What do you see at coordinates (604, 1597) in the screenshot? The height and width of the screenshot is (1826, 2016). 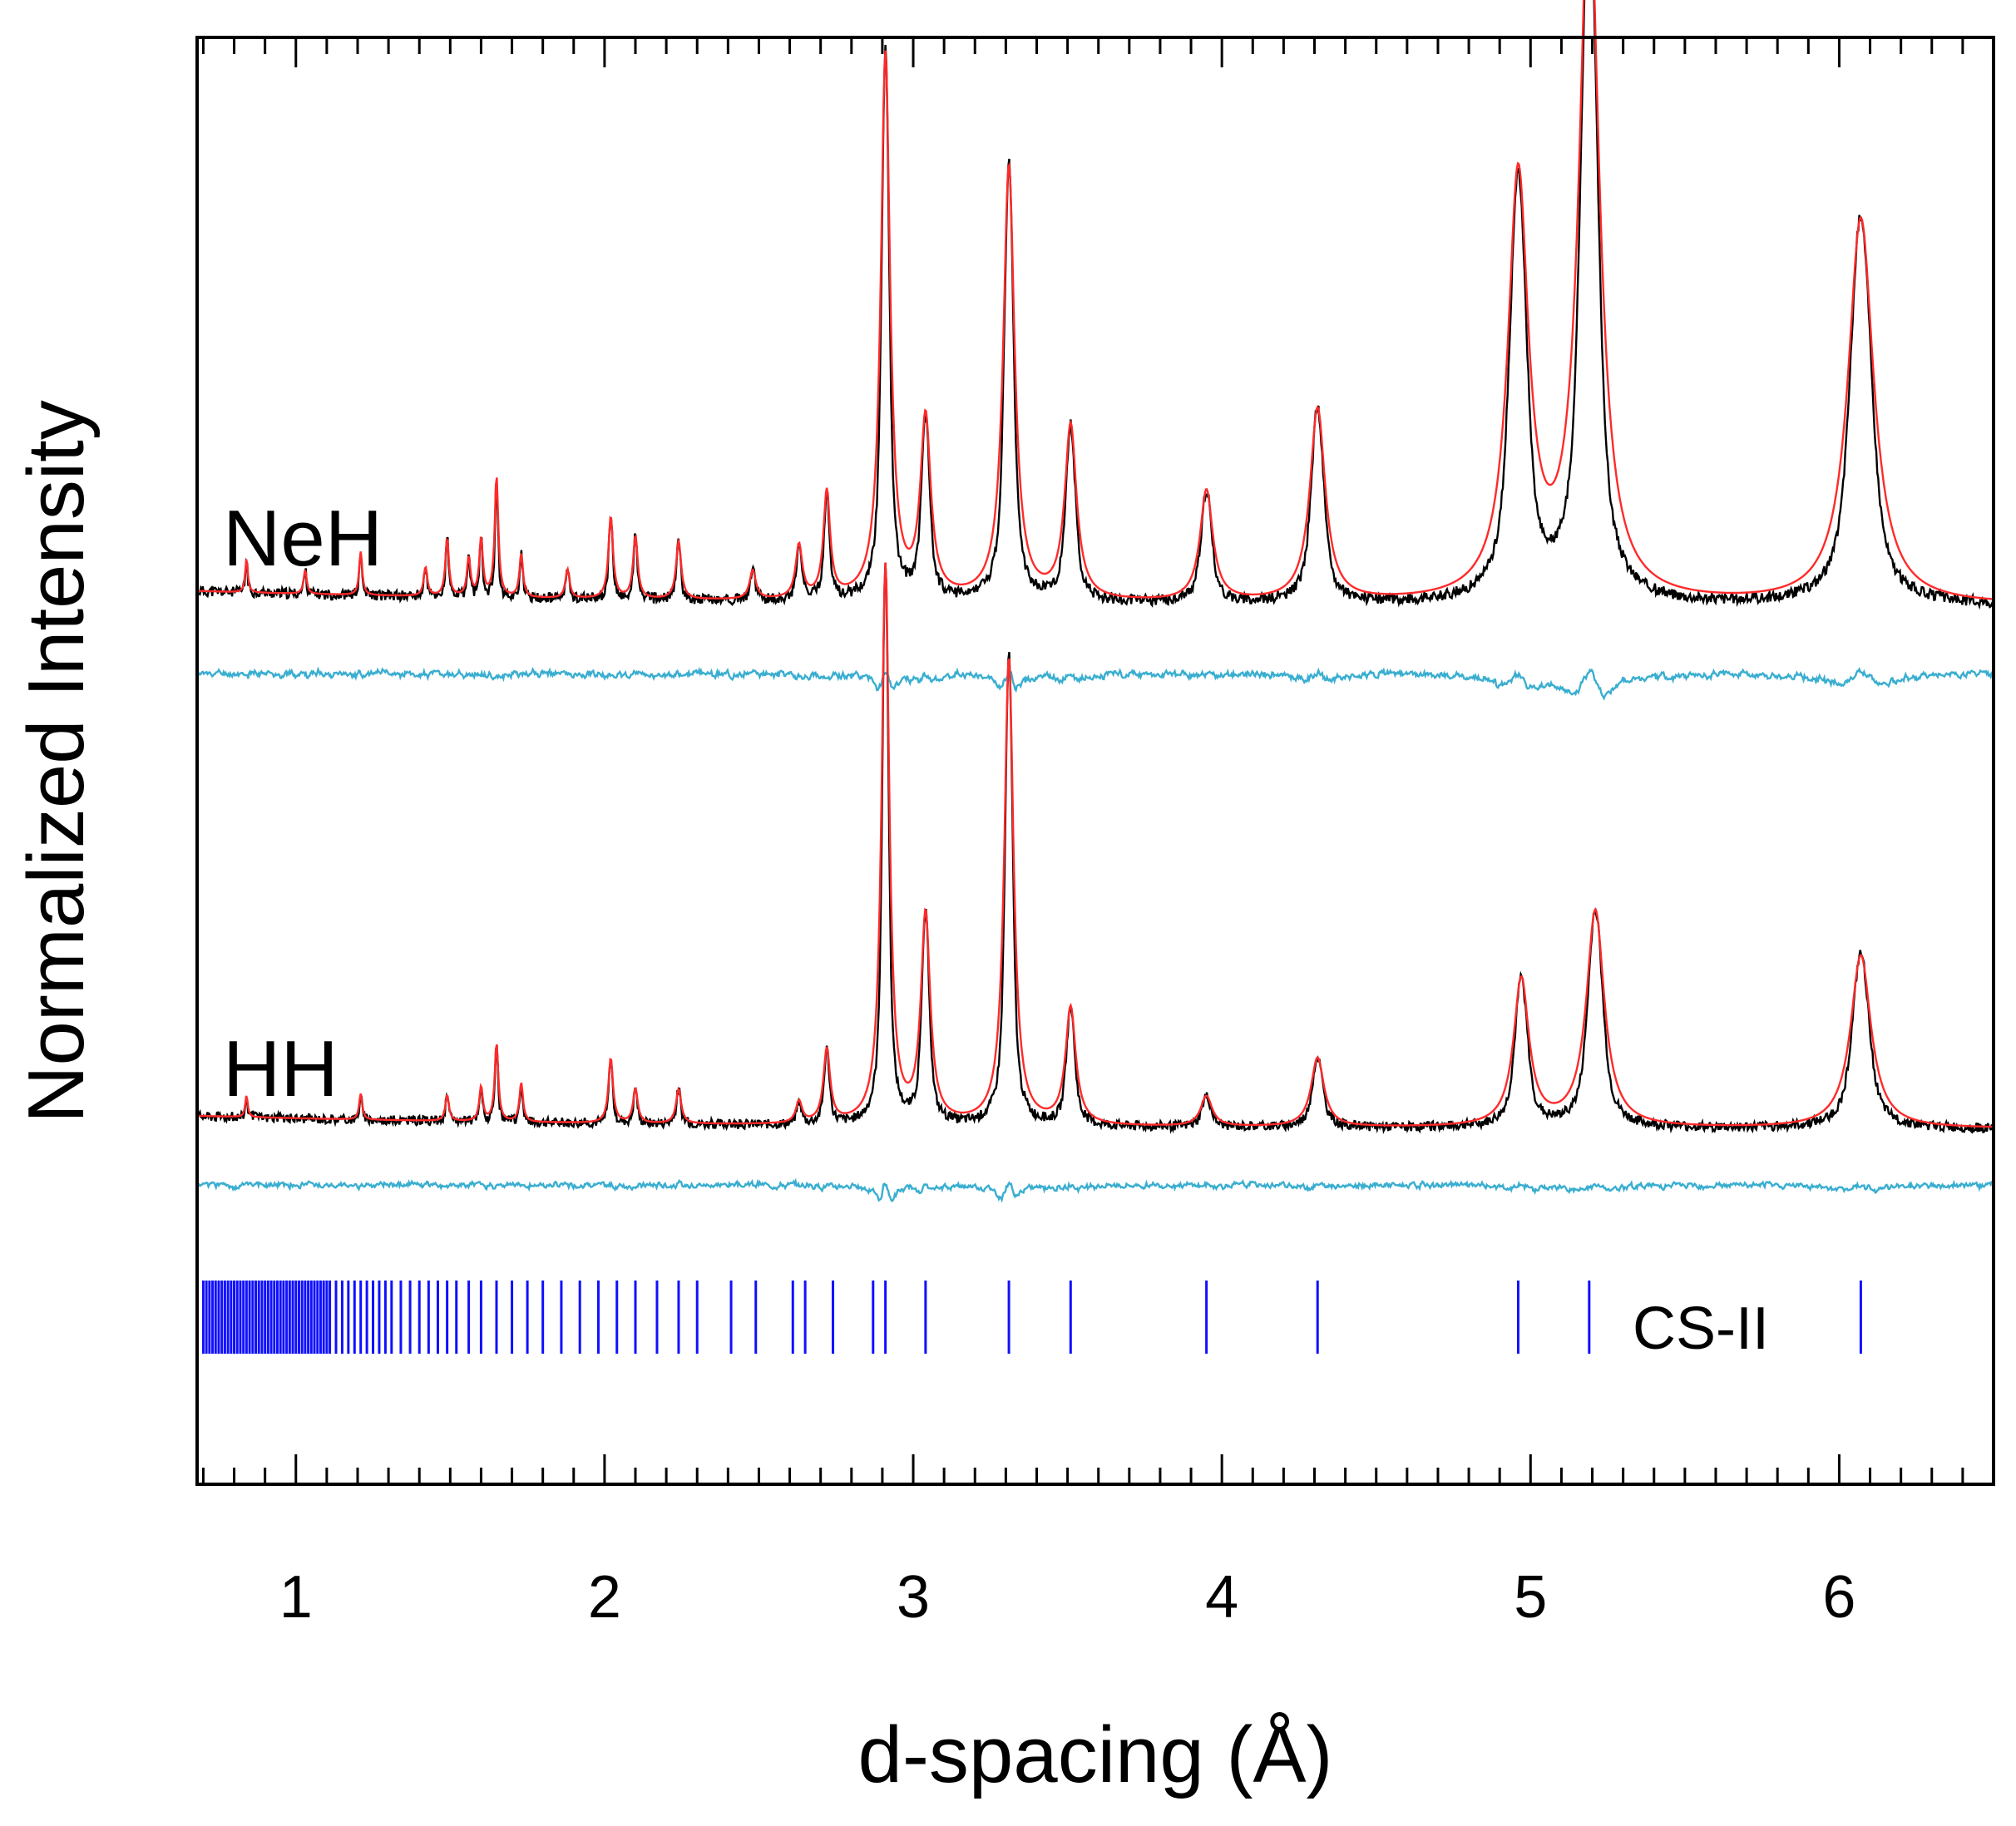 I see `x-tick-label-2: 2` at bounding box center [604, 1597].